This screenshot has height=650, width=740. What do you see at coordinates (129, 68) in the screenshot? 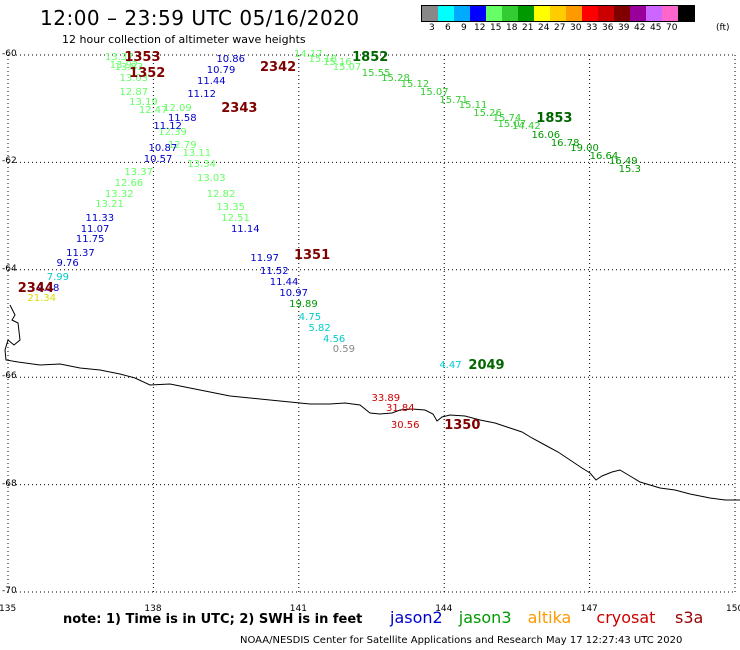
I see `swh-value: 13.83` at bounding box center [129, 68].